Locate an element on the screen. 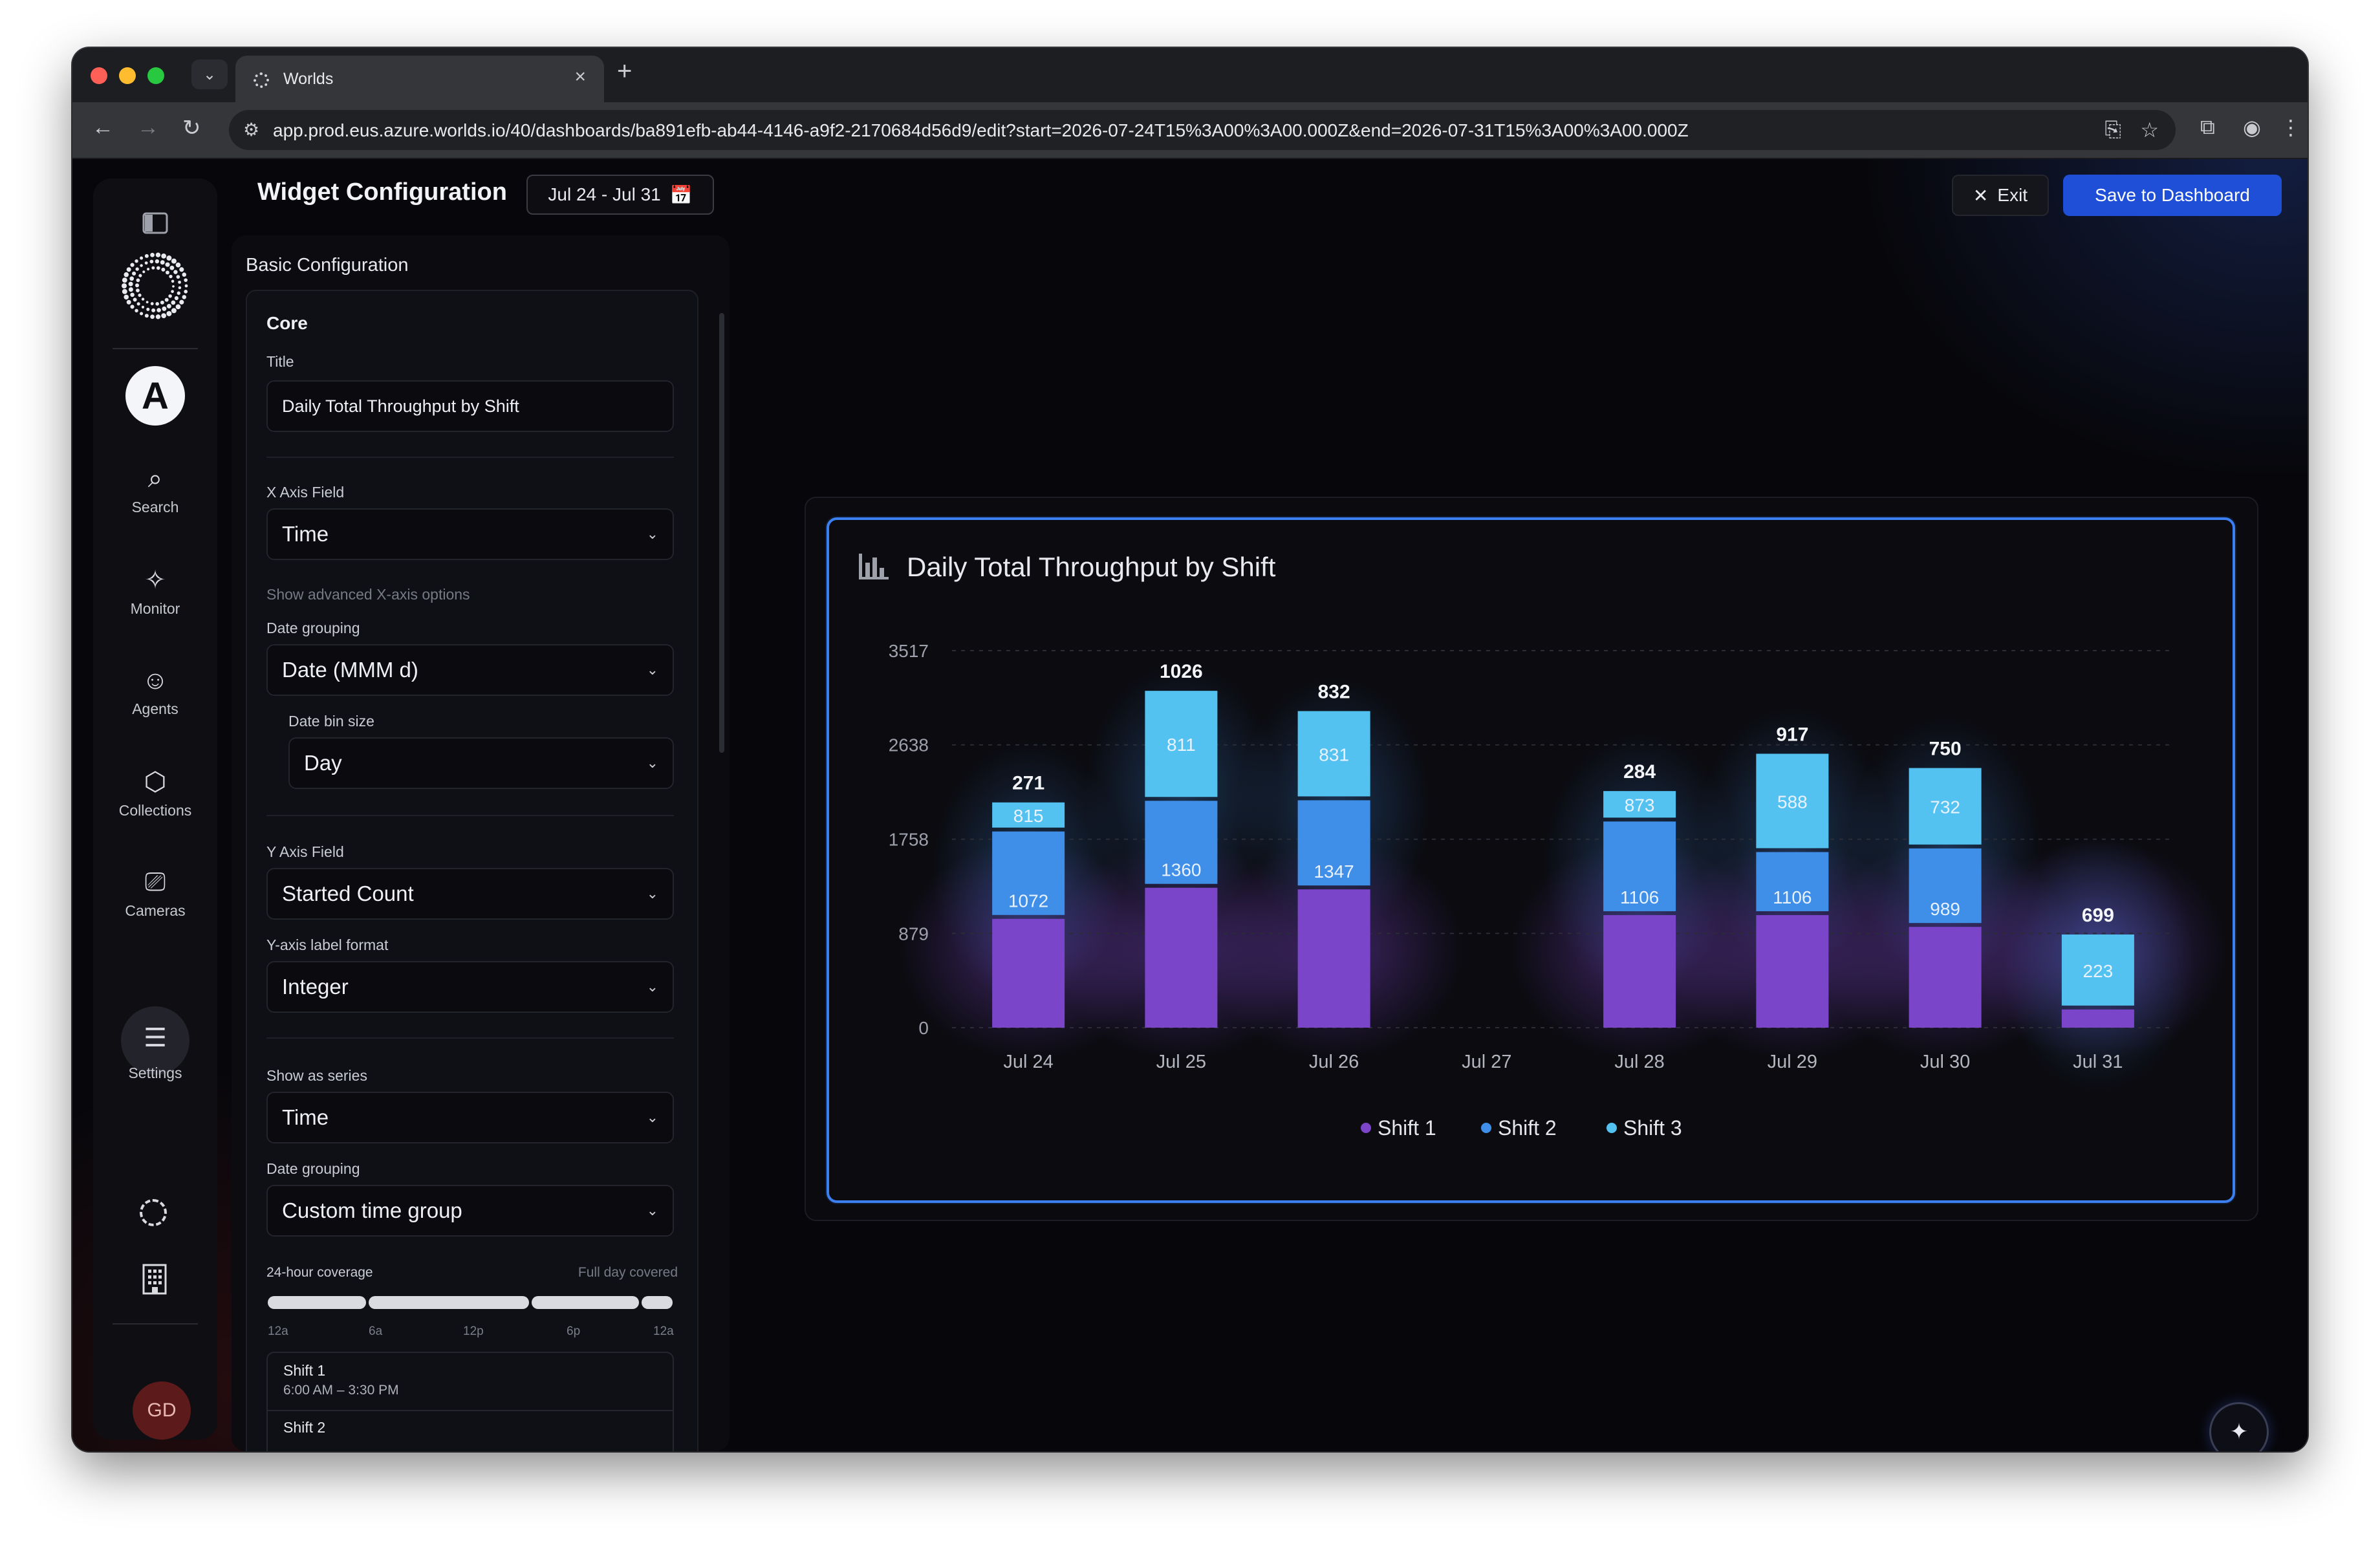 Image resolution: width=2380 pixels, height=1547 pixels. camera-icon: ⎚ is located at coordinates (155, 882).